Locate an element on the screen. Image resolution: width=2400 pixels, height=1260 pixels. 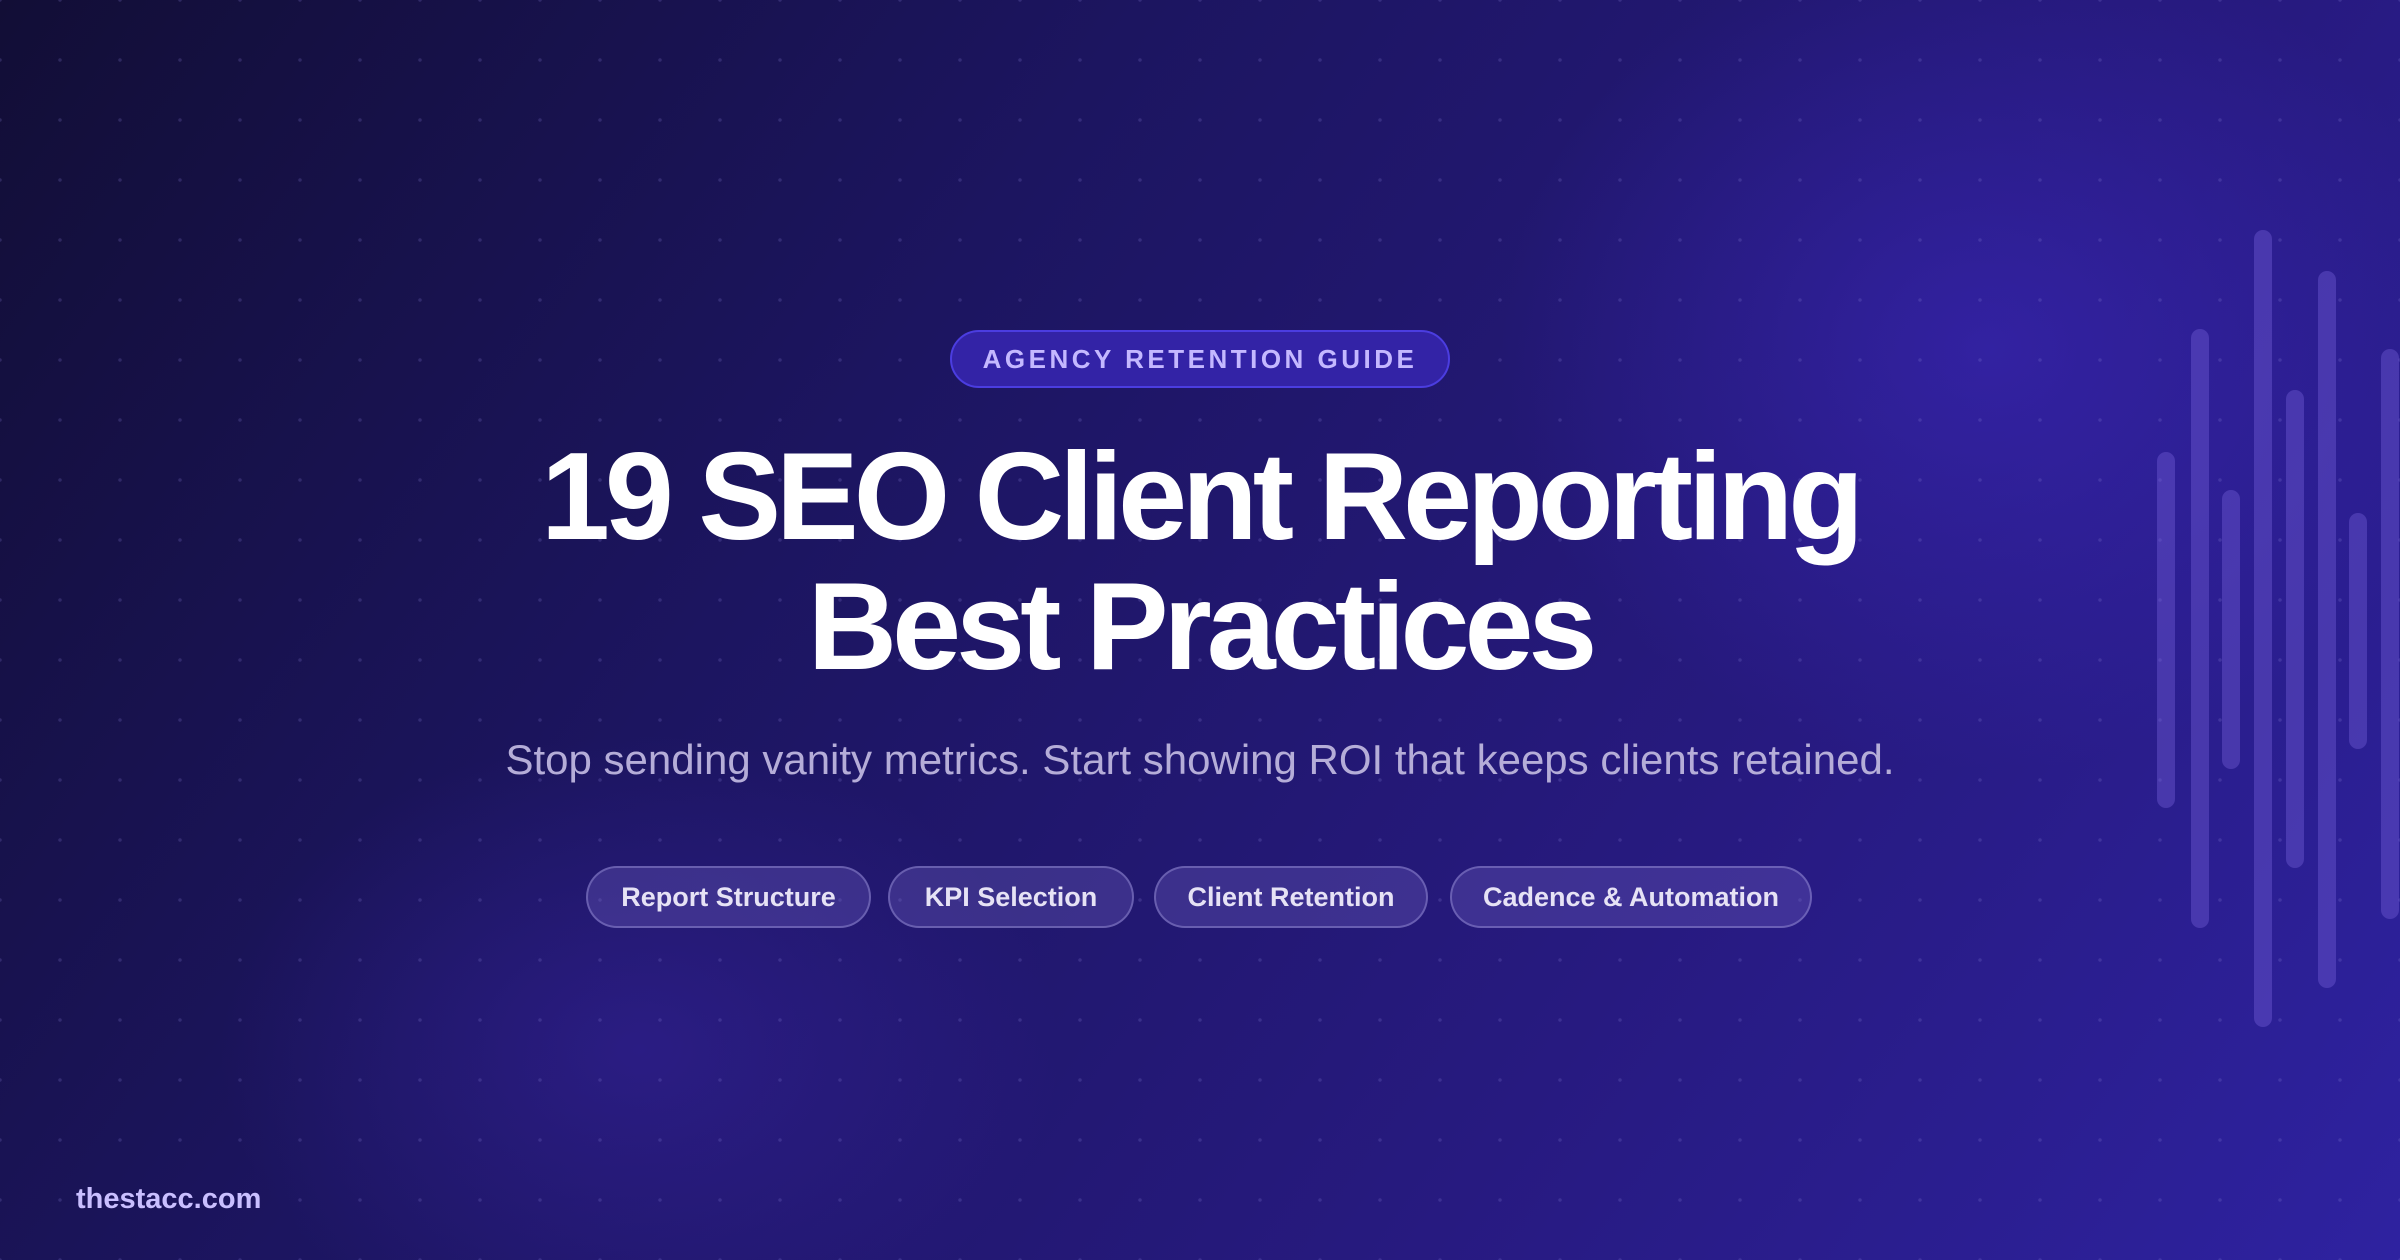
site-domain: thestacc.com is located at coordinates (169, 1199).